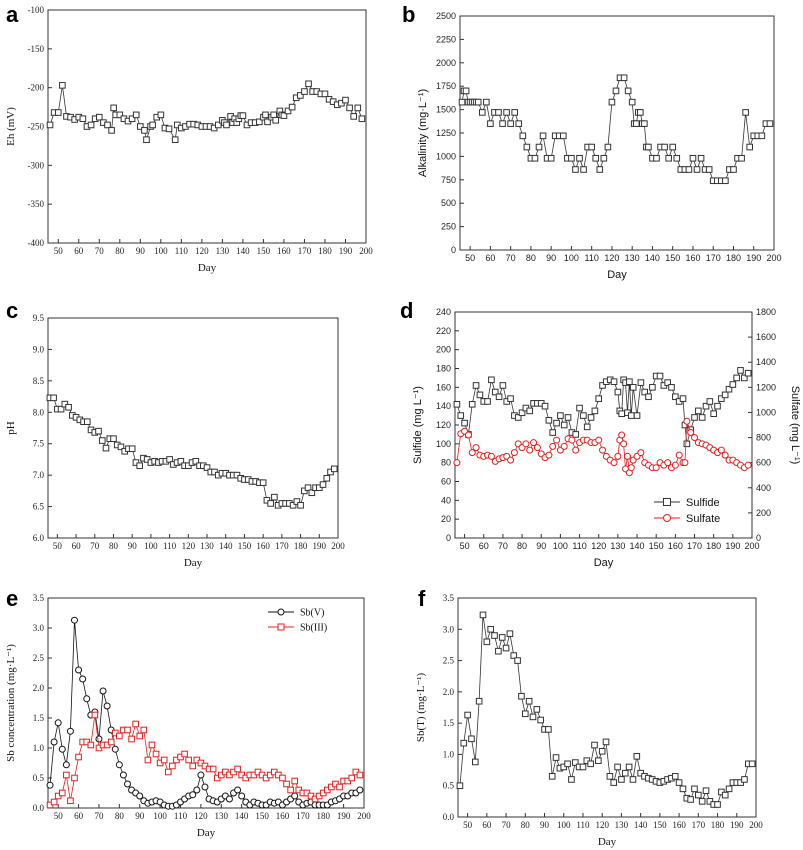 The width and height of the screenshot is (803, 850). I want to click on y-axis-label-b: Alkalinity (mg·L⁻¹), so click(423, 133).